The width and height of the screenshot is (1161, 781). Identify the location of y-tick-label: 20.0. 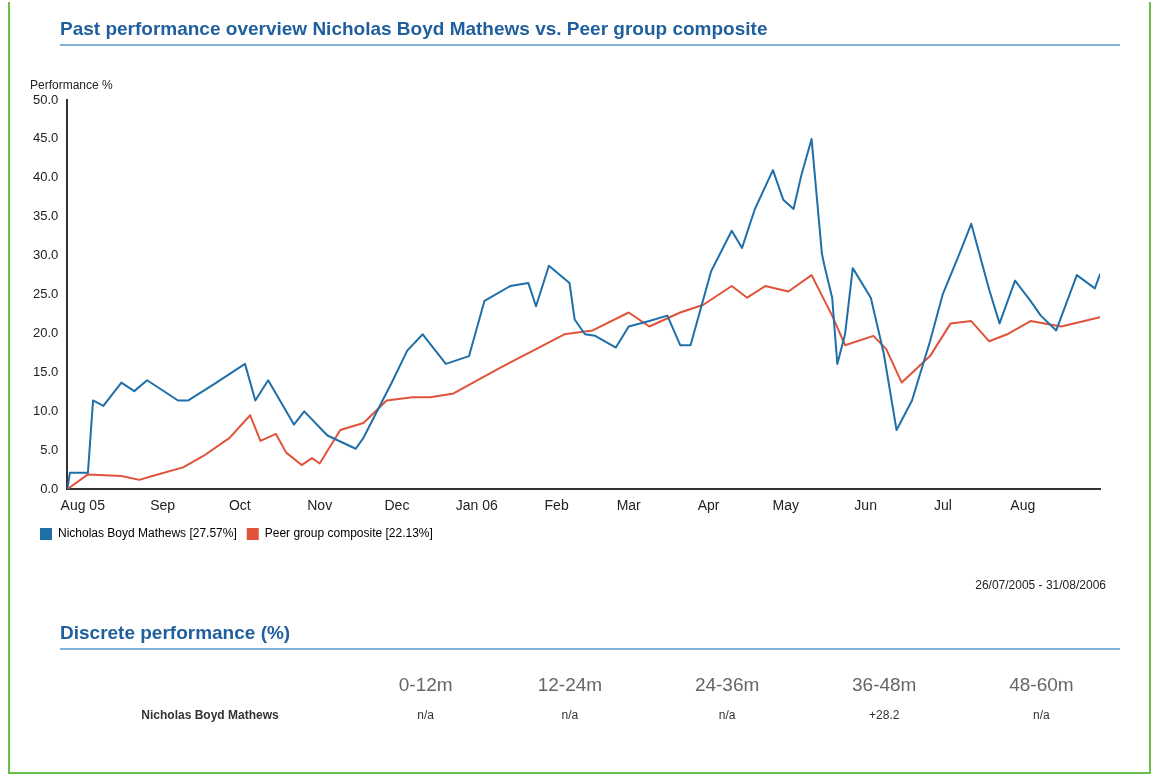
(45, 333).